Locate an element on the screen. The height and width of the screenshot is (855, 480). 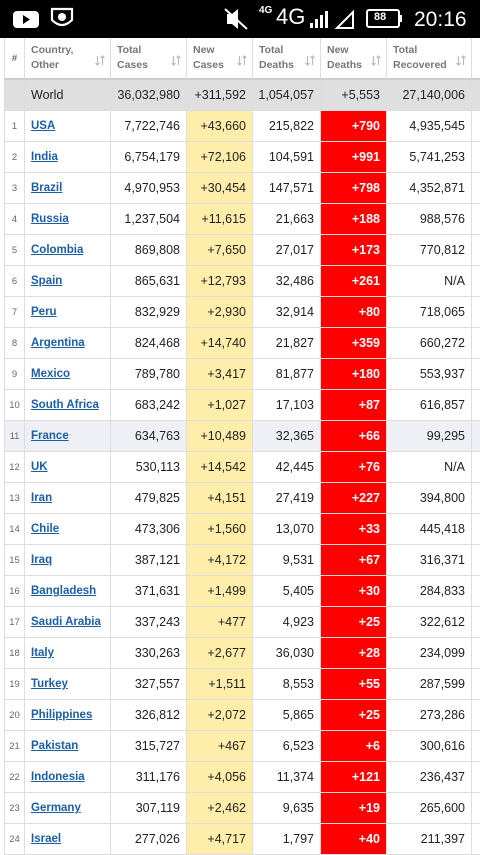
header-text: Recovered is located at coordinates (420, 65).